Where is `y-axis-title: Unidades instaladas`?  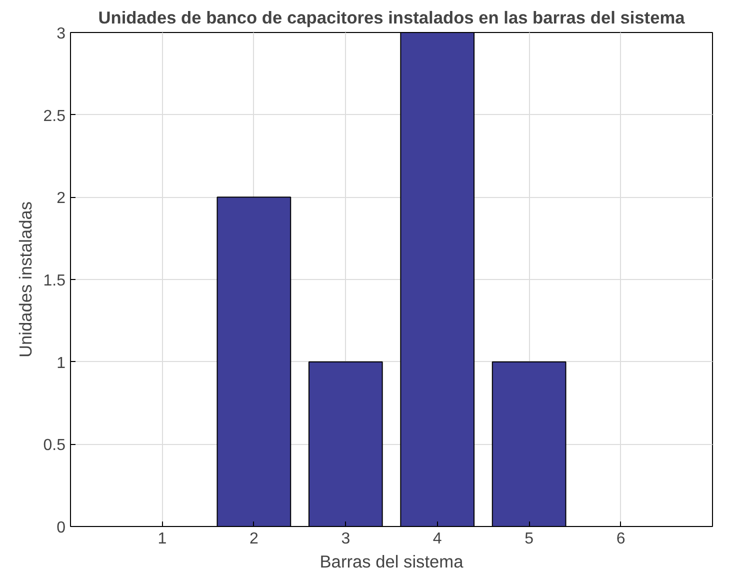 y-axis-title: Unidades instaladas is located at coordinates (25, 279).